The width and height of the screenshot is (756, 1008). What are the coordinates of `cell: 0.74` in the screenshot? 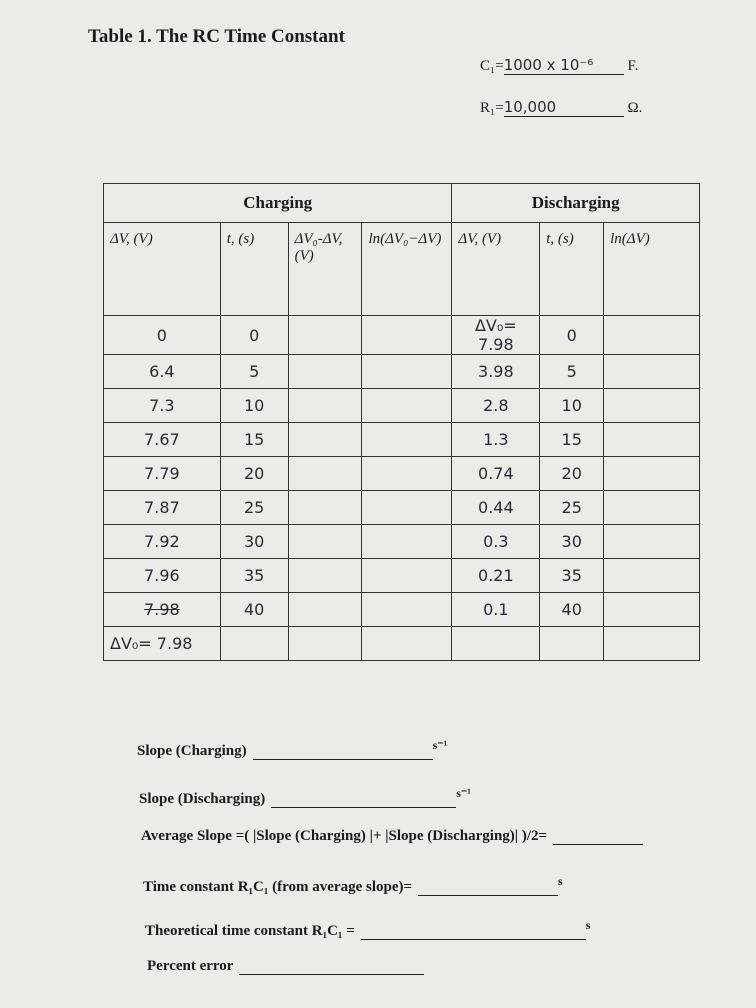 It's located at (496, 473).